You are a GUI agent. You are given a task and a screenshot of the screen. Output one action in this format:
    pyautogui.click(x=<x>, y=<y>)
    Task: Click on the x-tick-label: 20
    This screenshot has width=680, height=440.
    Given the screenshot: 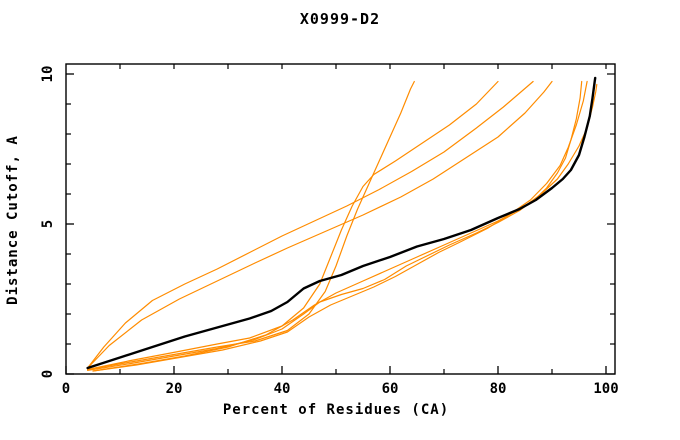 What is the action you would take?
    pyautogui.click(x=174, y=389)
    